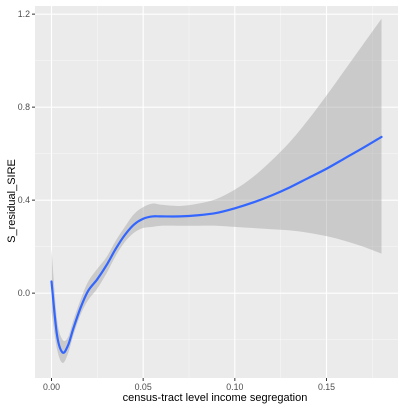 The height and width of the screenshot is (412, 404). Describe the element at coordinates (24, 107) in the screenshot. I see `y-tick-label: 0.8` at that location.